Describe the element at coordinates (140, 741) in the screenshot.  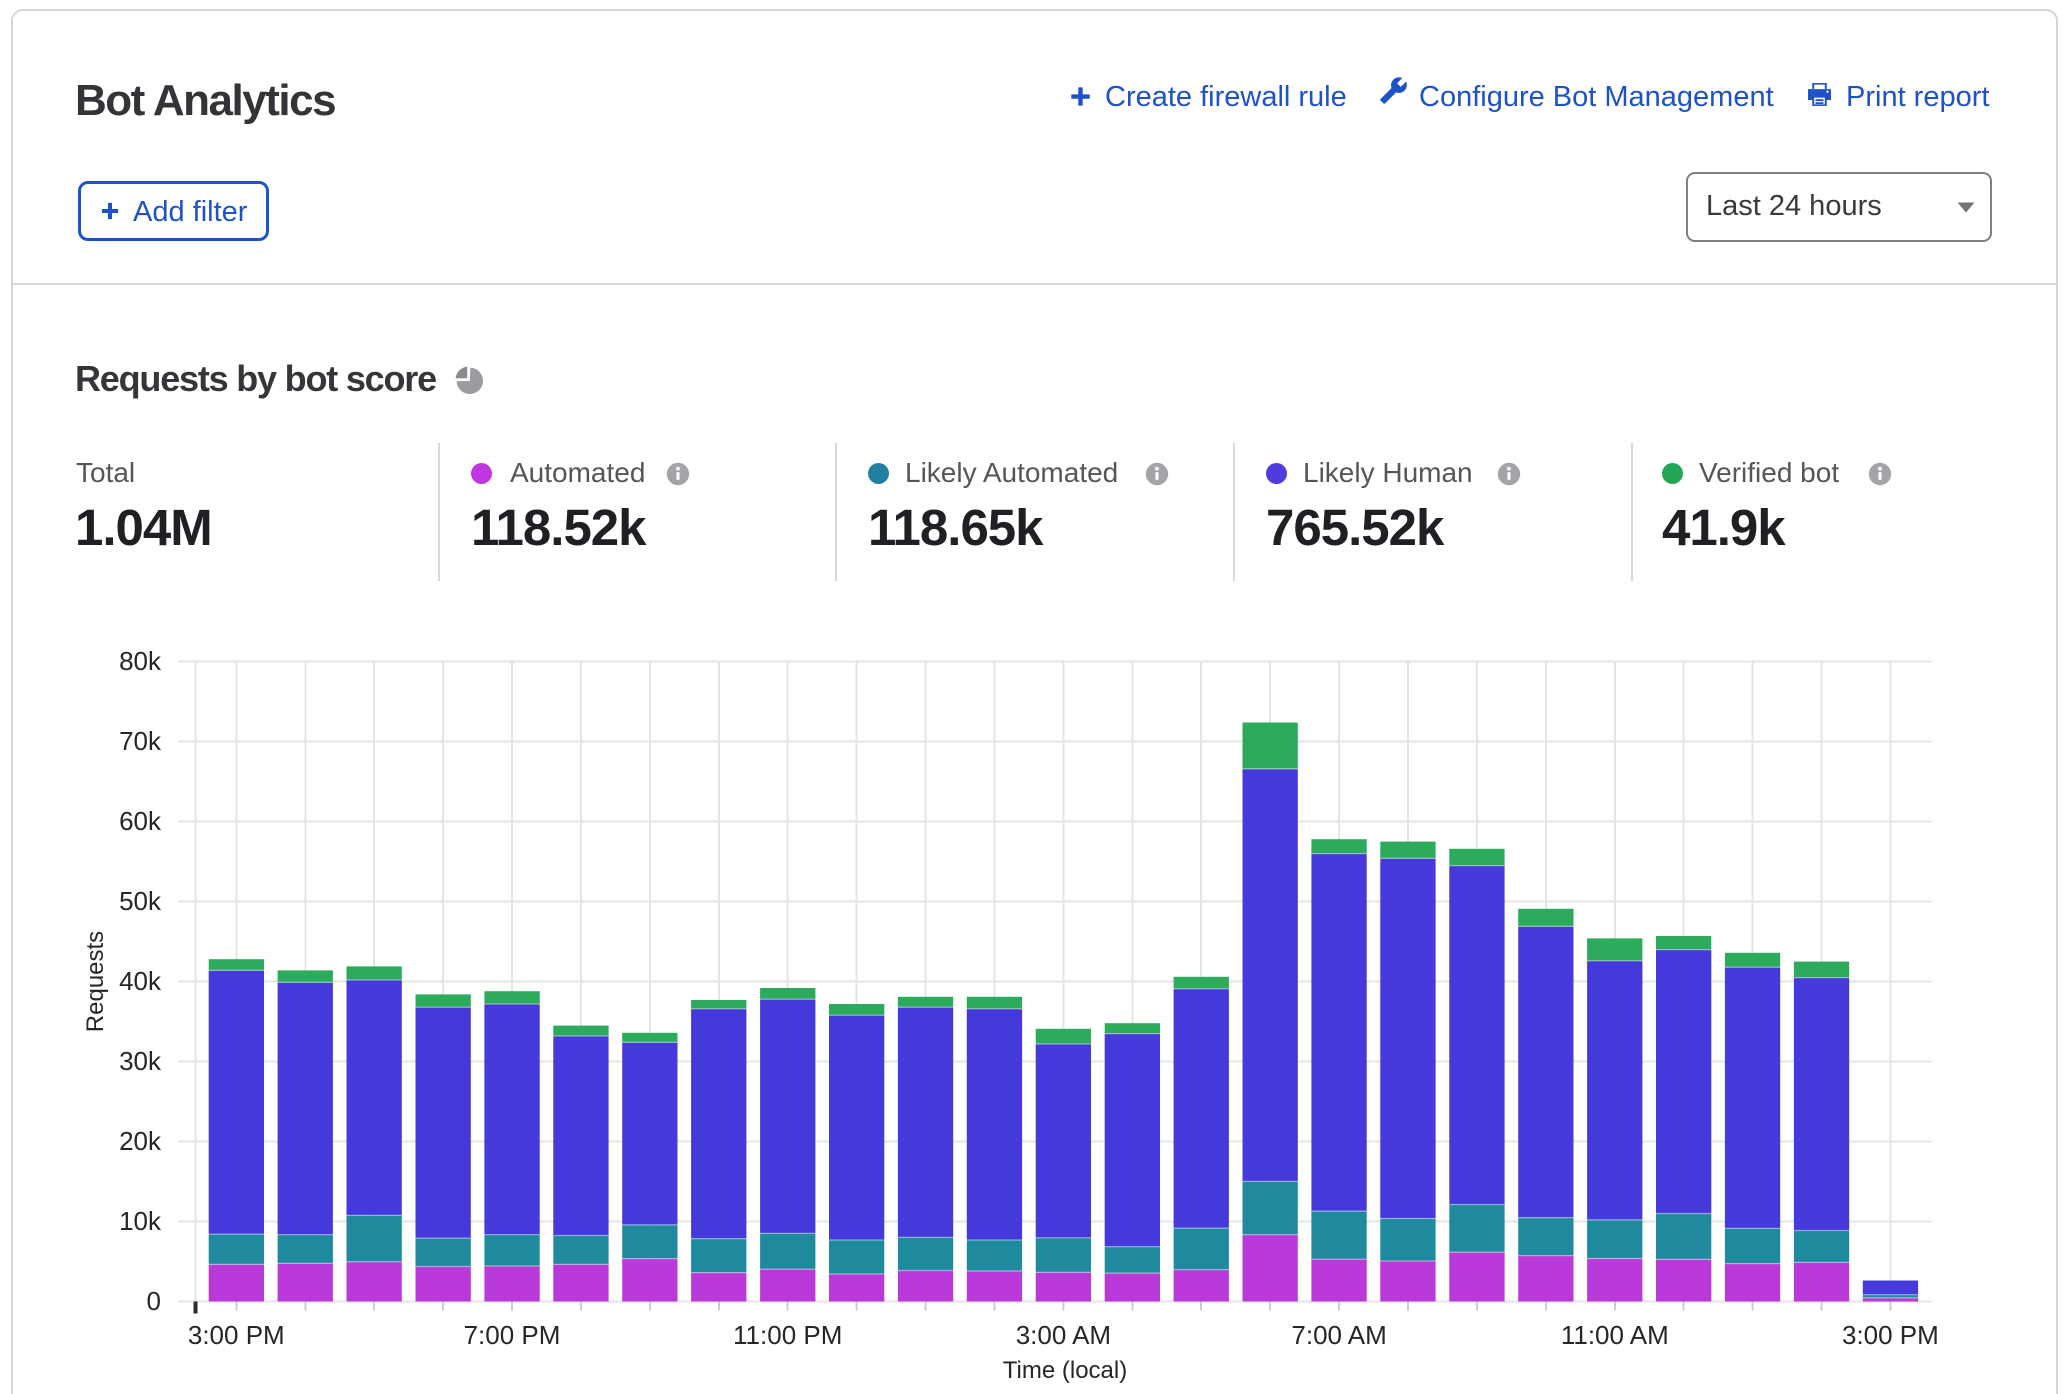
I see `svg-text: 70k` at that location.